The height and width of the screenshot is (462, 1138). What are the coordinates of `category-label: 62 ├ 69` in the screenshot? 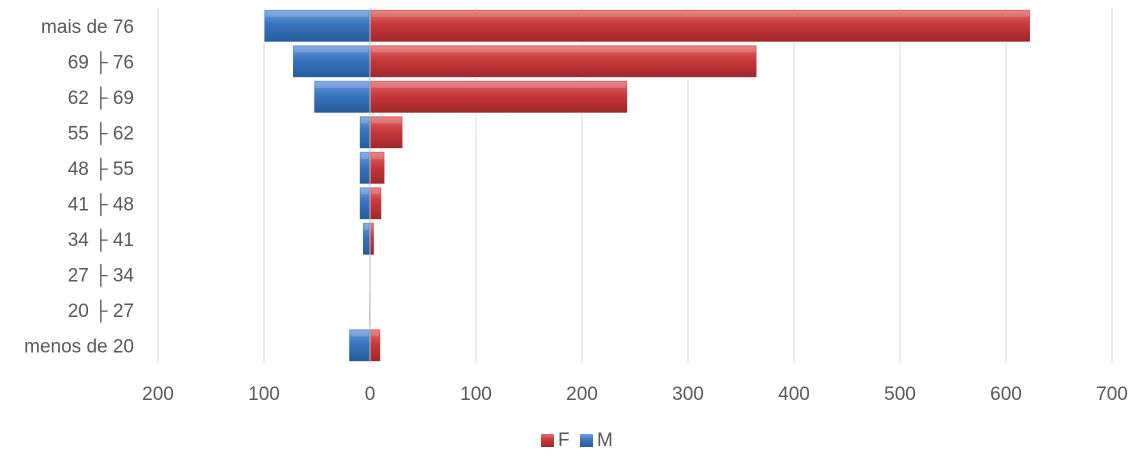 It's located at (101, 98).